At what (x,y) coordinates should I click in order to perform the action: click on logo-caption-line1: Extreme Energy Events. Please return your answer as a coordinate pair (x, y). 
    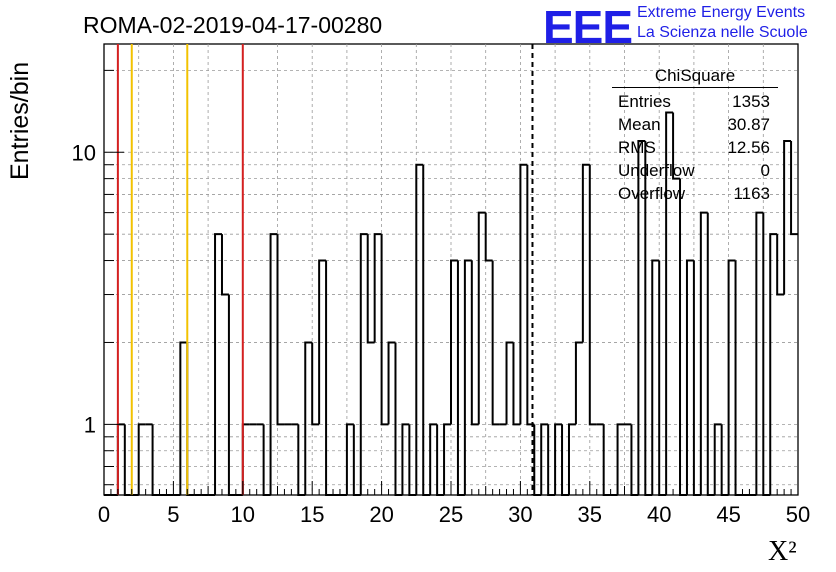
    Looking at the image, I should click on (721, 12).